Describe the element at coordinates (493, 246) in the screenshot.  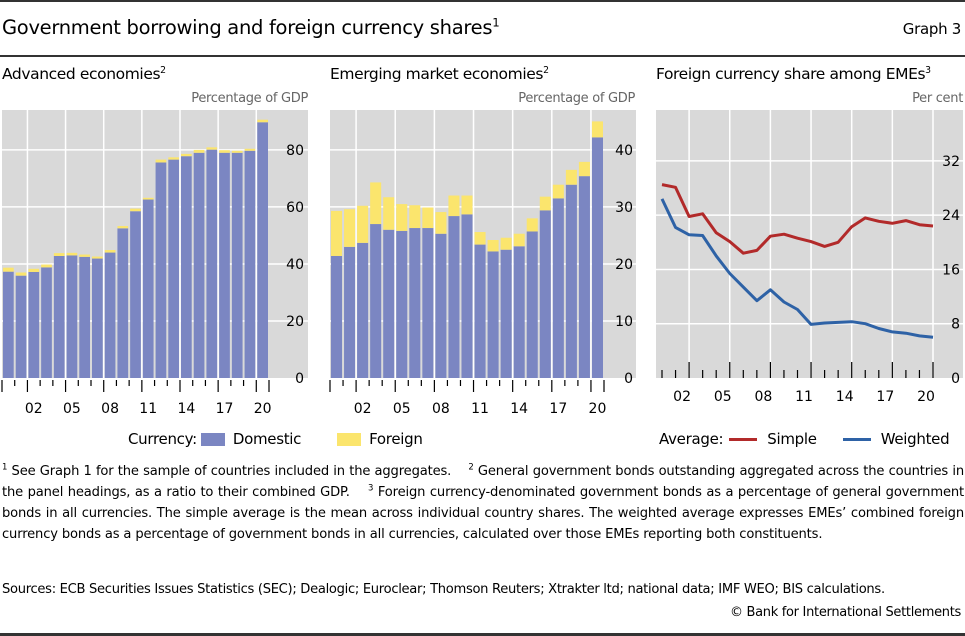
I see `bar-foreign-2012` at that location.